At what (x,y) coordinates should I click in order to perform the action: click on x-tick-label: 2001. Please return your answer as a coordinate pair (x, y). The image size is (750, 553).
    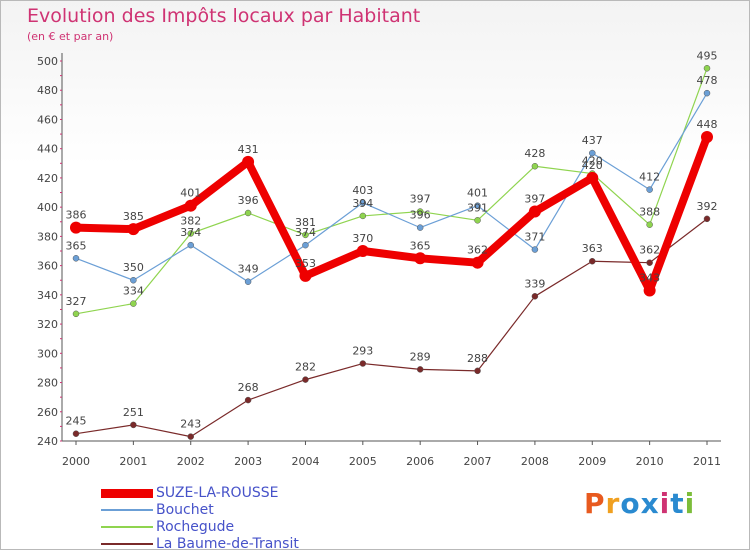
    Looking at the image, I should click on (133, 461).